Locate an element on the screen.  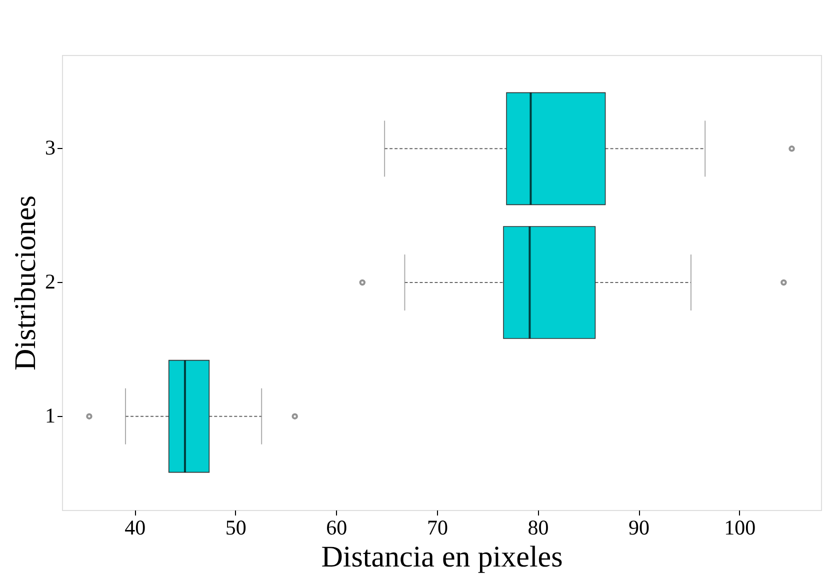
x-tick-label: 90 is located at coordinates (639, 528).